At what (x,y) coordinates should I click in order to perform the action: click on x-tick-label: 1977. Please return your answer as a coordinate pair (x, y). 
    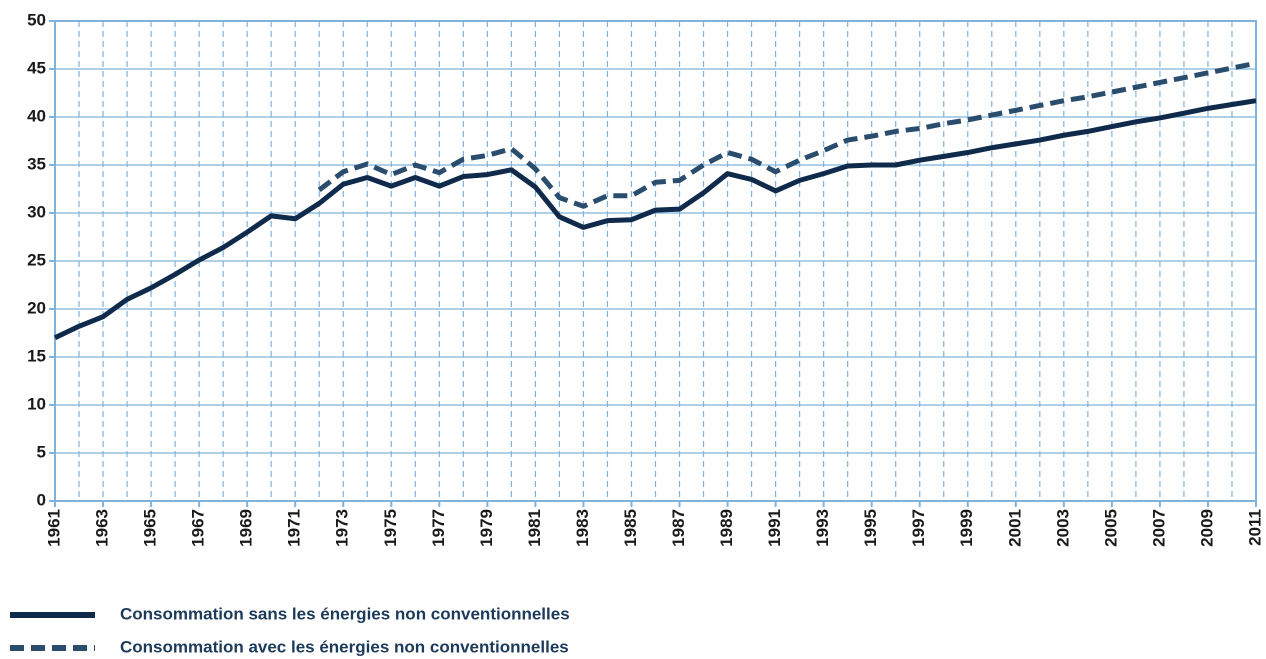
    Looking at the image, I should click on (438, 528).